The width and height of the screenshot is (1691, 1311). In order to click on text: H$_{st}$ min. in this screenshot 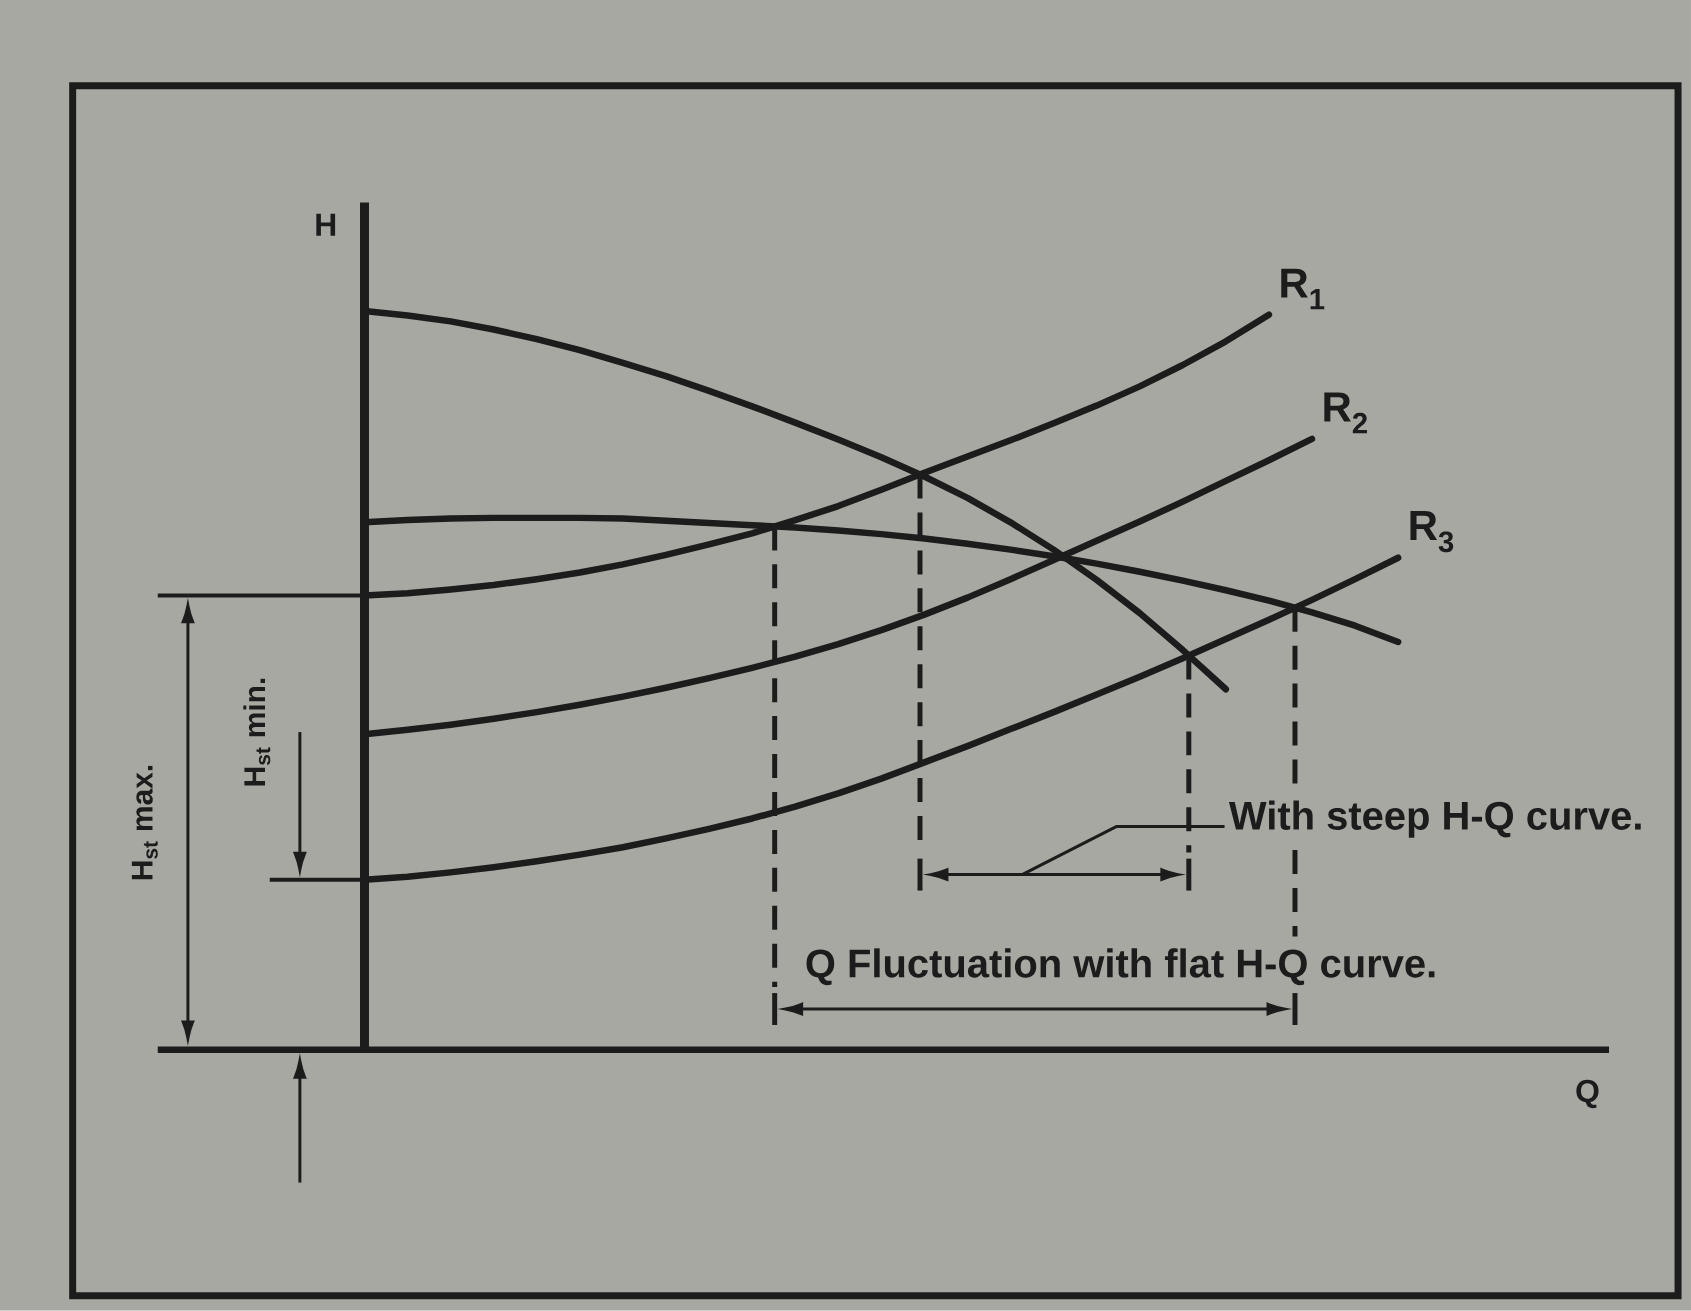, I will do `click(257, 732)`.